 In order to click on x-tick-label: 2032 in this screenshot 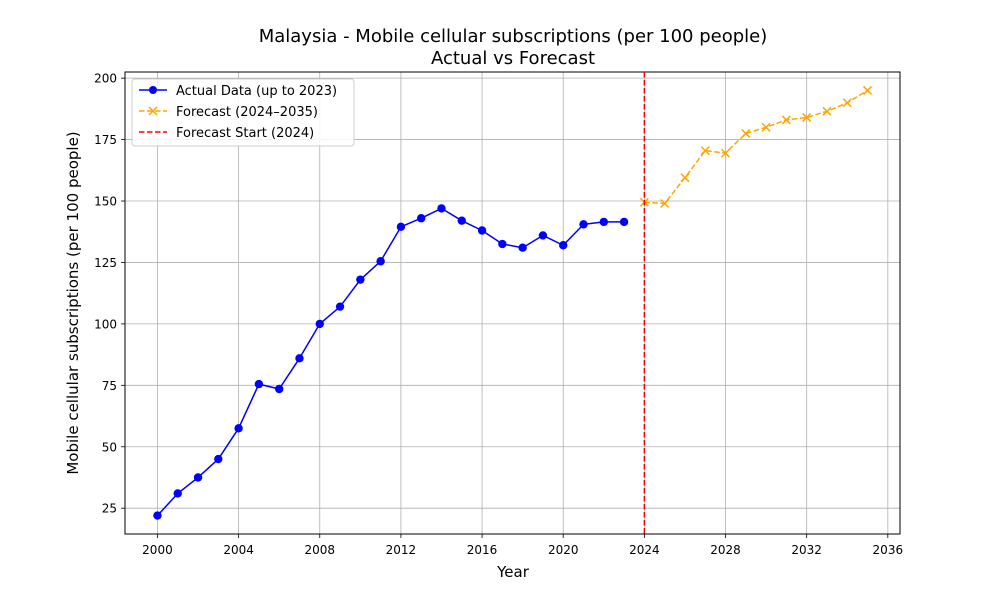, I will do `click(806, 550)`.